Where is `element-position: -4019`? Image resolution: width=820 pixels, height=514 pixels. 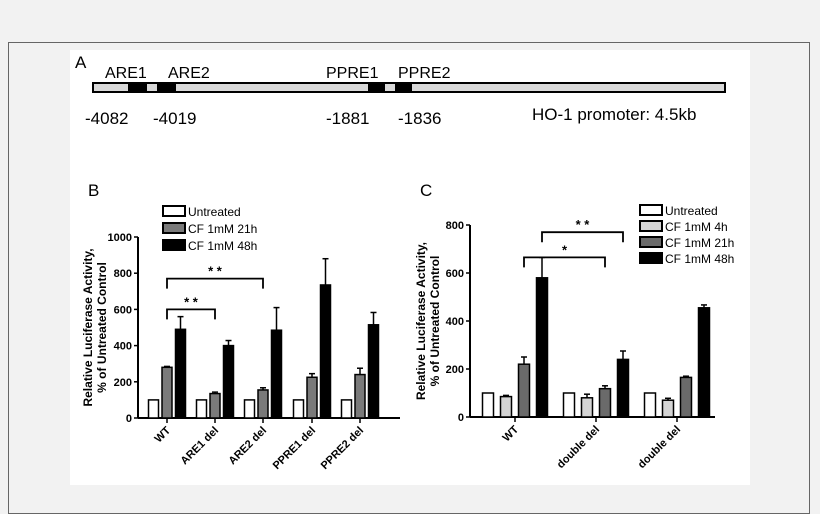 element-position: -4019 is located at coordinates (174, 118).